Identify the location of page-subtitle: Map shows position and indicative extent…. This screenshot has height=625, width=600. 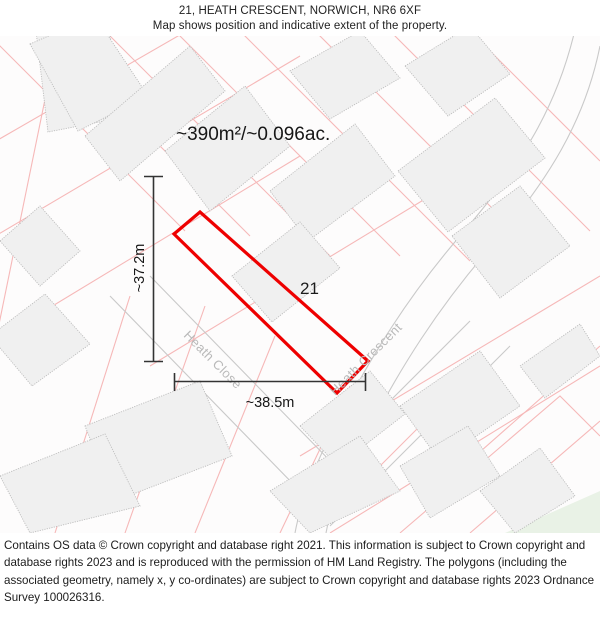
(300, 26).